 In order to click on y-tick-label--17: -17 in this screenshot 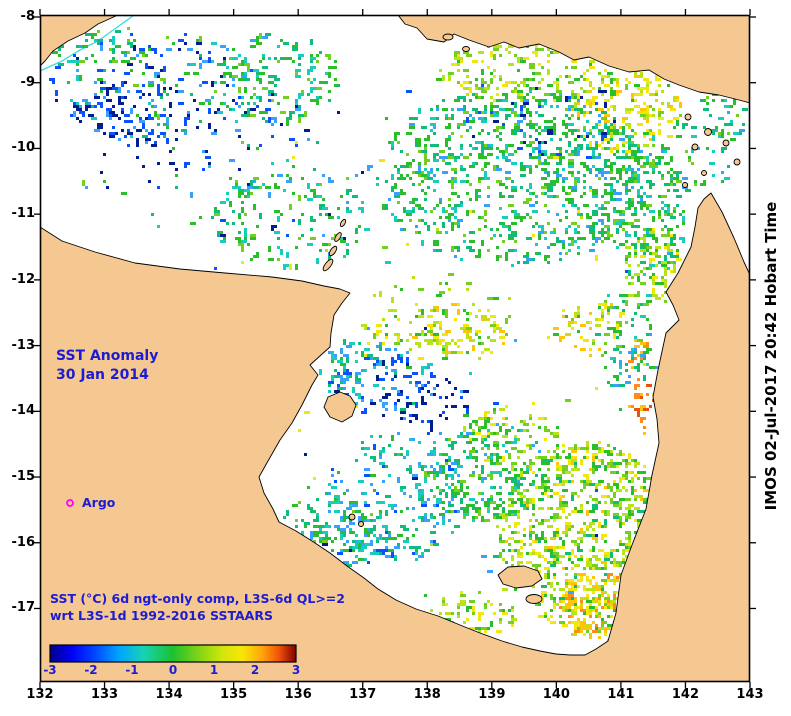, I will do `click(23, 608)`.